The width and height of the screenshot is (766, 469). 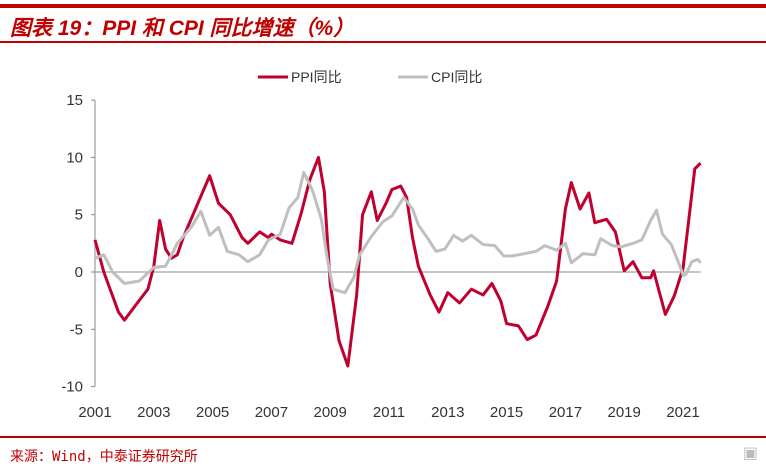 I want to click on watermark-logo: ▣, so click(x=750, y=453).